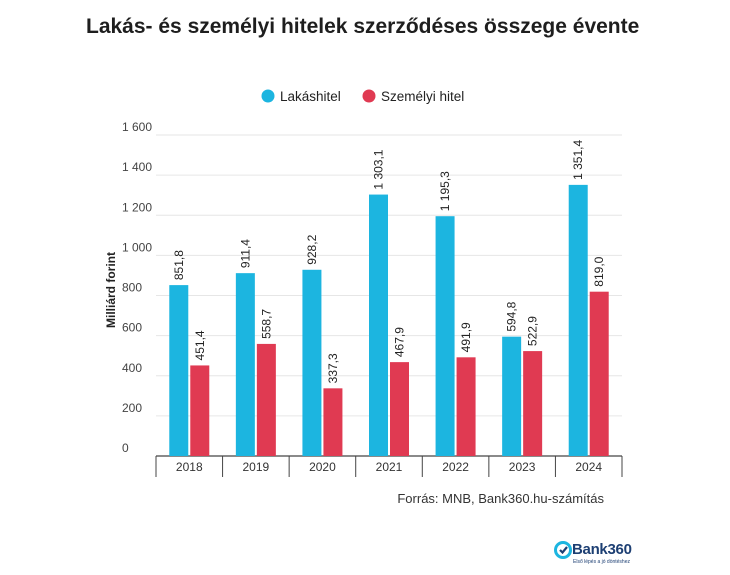  I want to click on data-label: 1 351,4, so click(578, 160).